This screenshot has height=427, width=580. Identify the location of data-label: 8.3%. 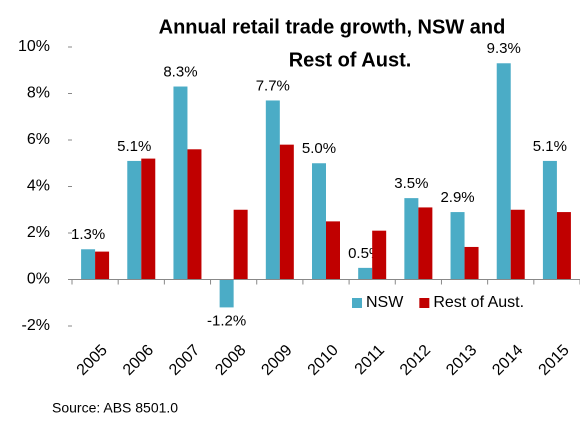
(180, 71).